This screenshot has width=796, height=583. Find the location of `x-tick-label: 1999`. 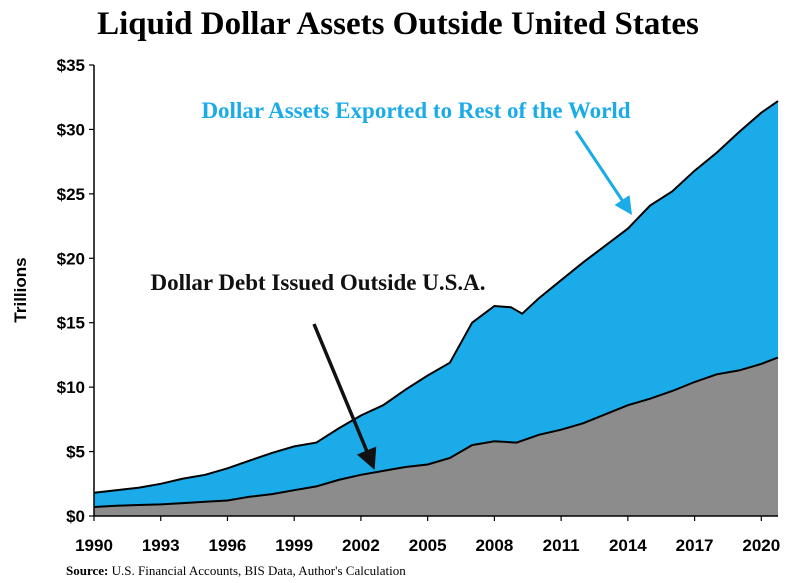

x-tick-label: 1999 is located at coordinates (294, 545).